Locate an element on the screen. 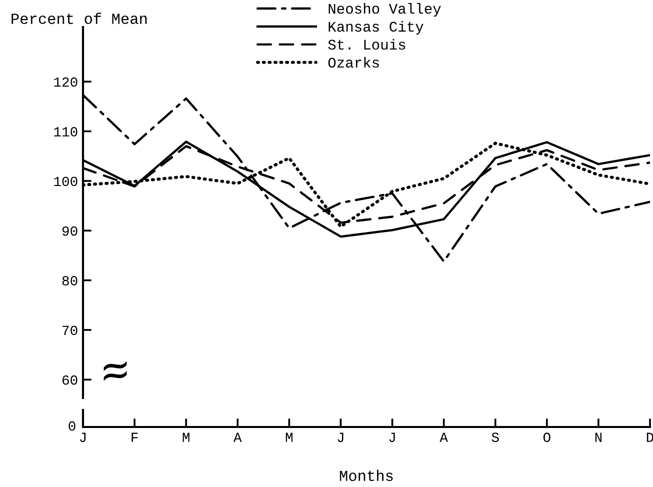 This screenshot has width=653, height=487. legend-label: Neosho Valley is located at coordinates (384, 10).